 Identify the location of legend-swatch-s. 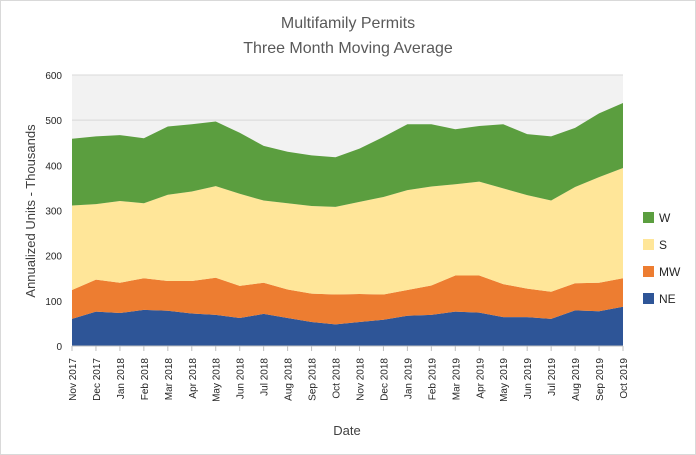
(648, 244).